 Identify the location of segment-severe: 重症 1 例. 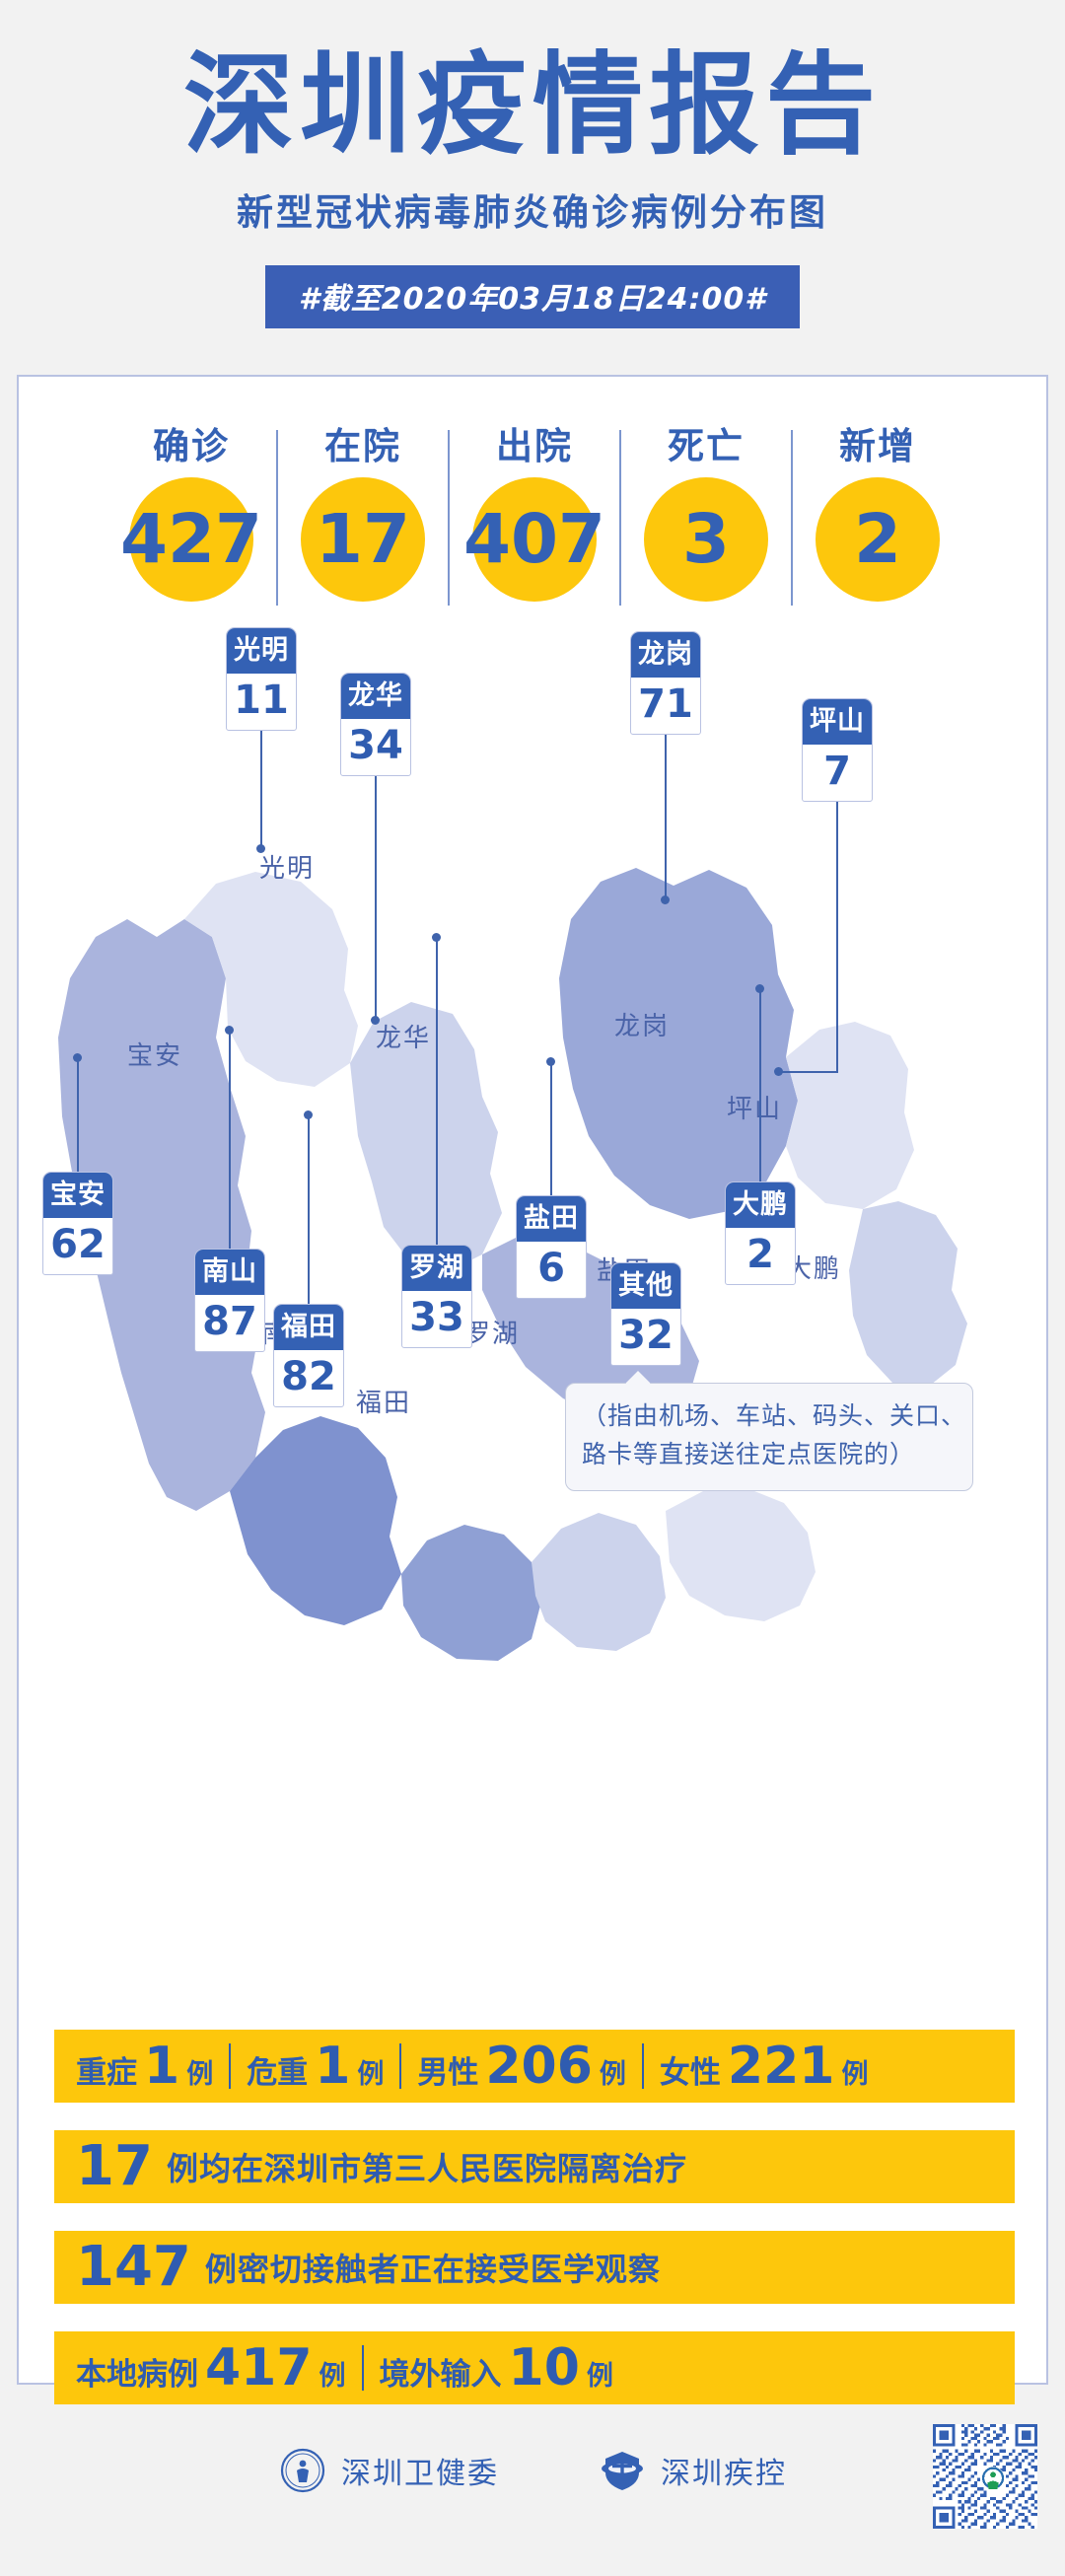
(144, 2066).